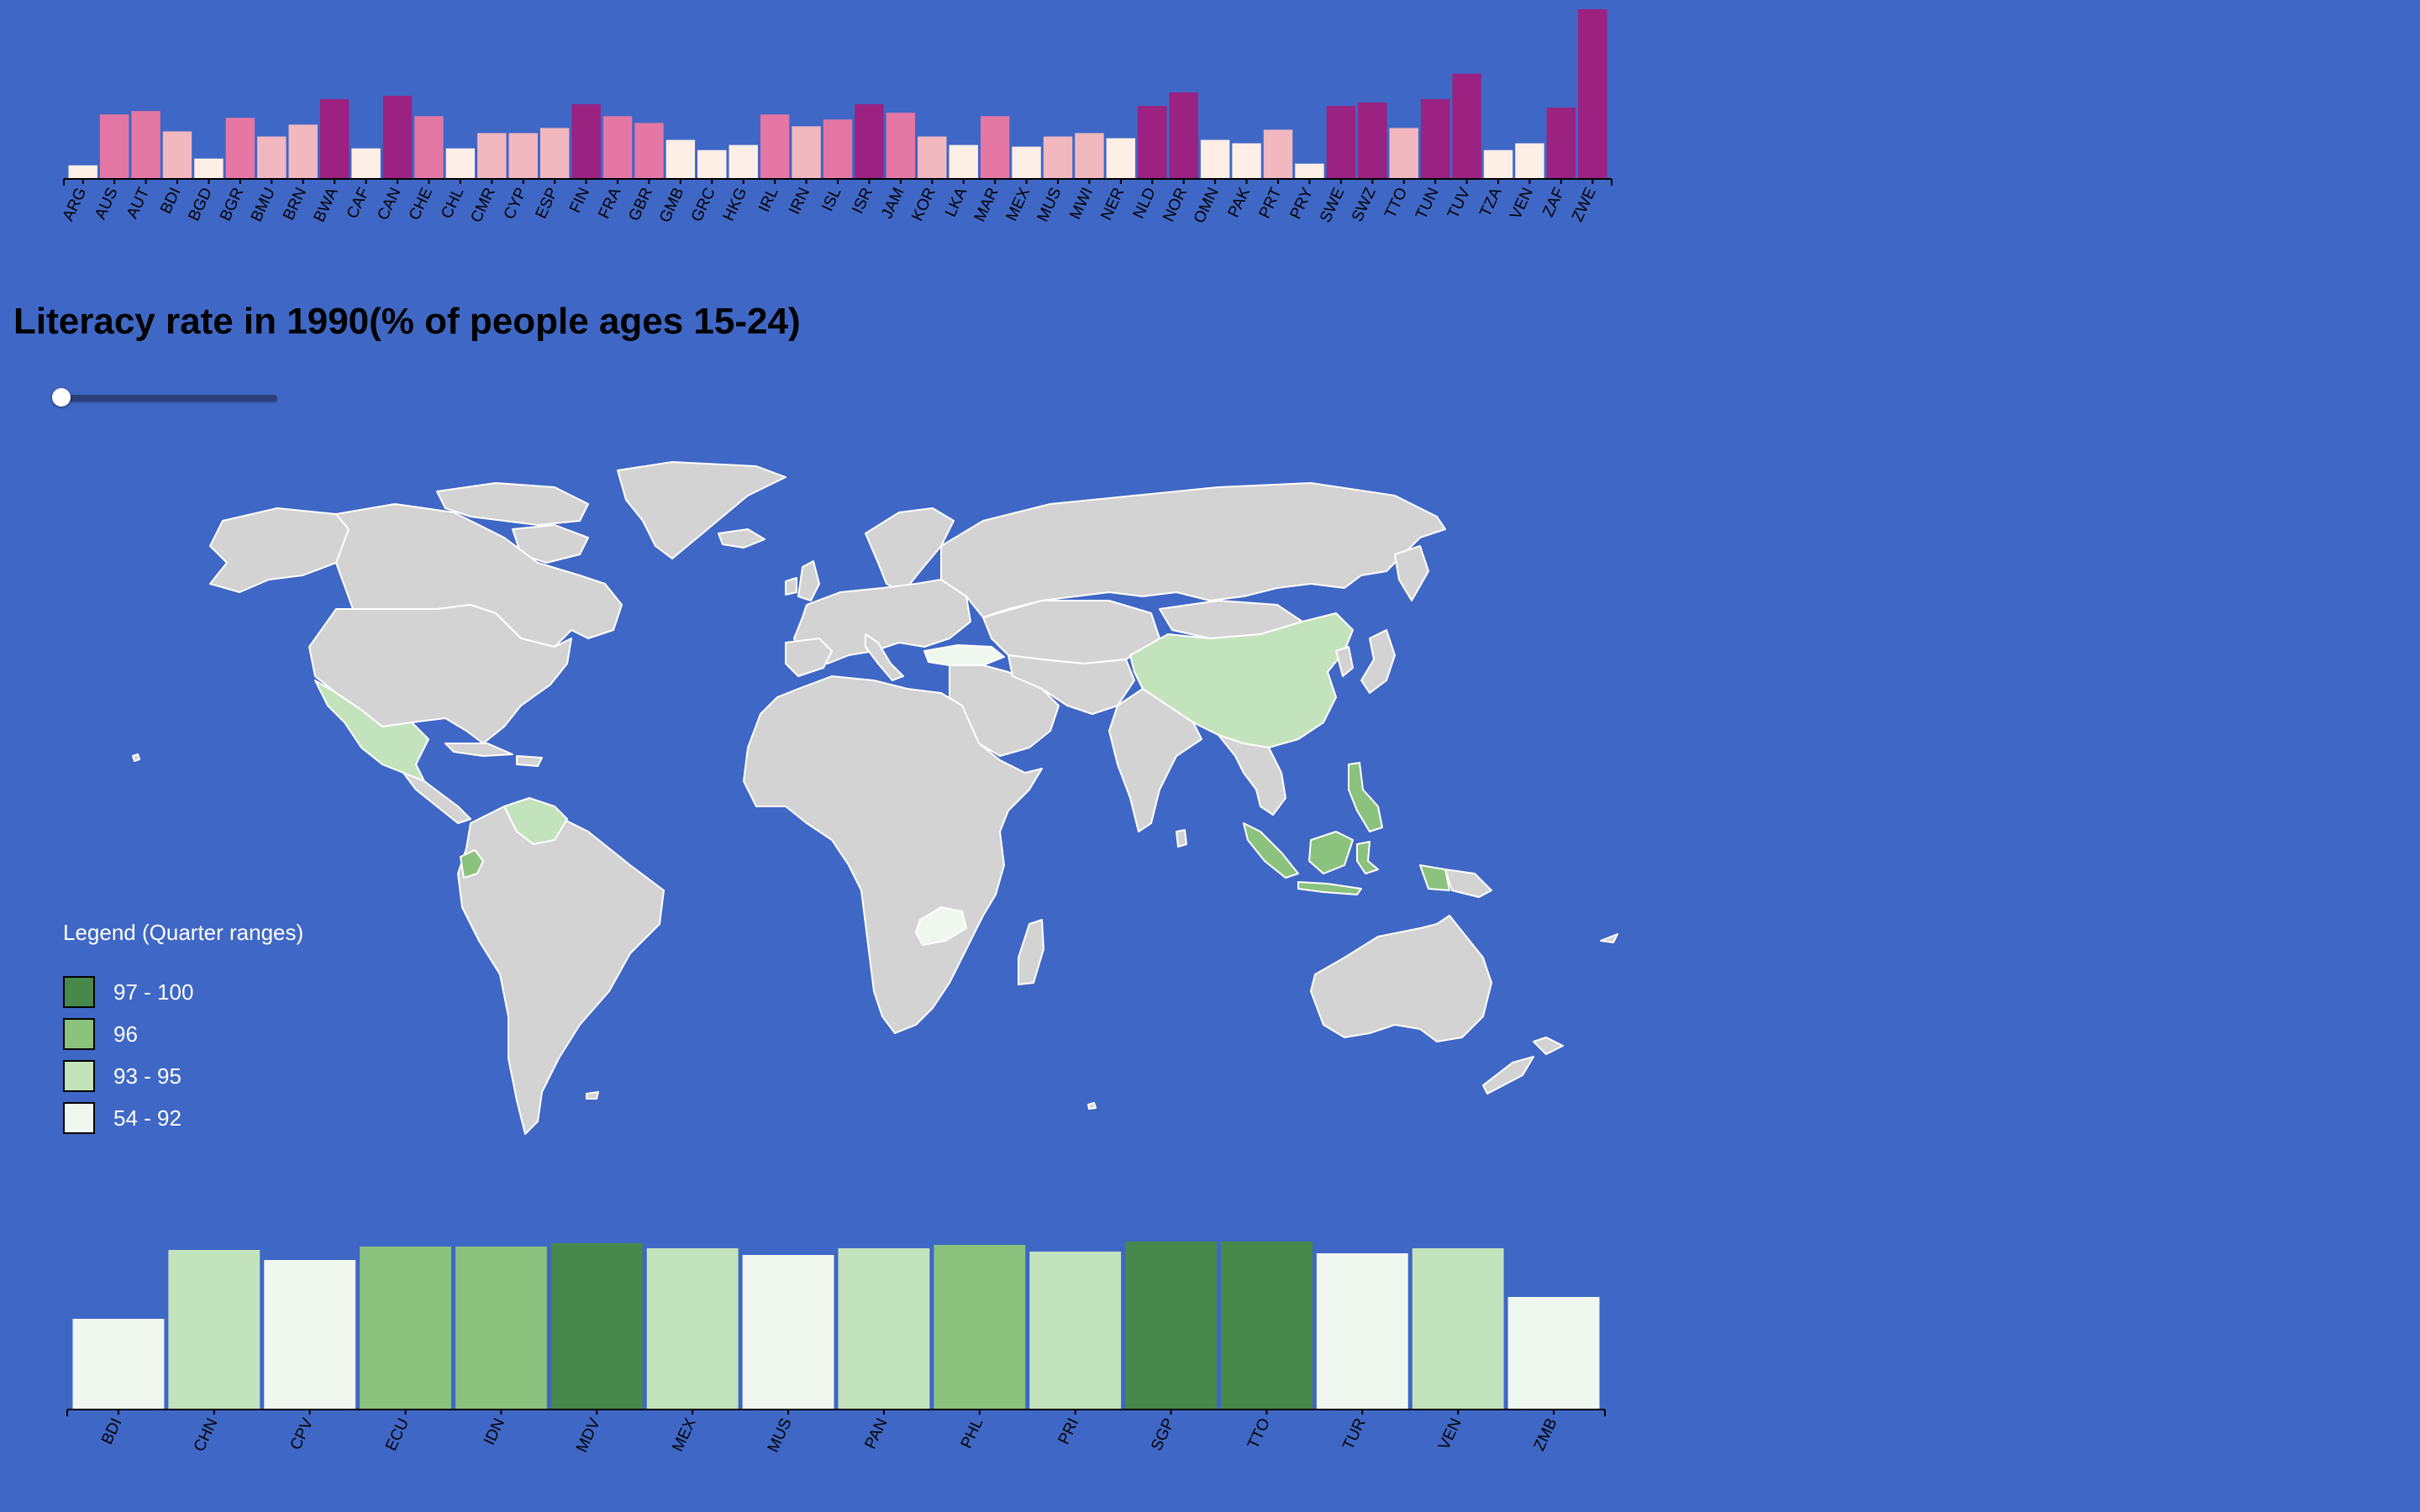 The image size is (2420, 1512). What do you see at coordinates (1378, 661) in the screenshot?
I see `country-japan` at bounding box center [1378, 661].